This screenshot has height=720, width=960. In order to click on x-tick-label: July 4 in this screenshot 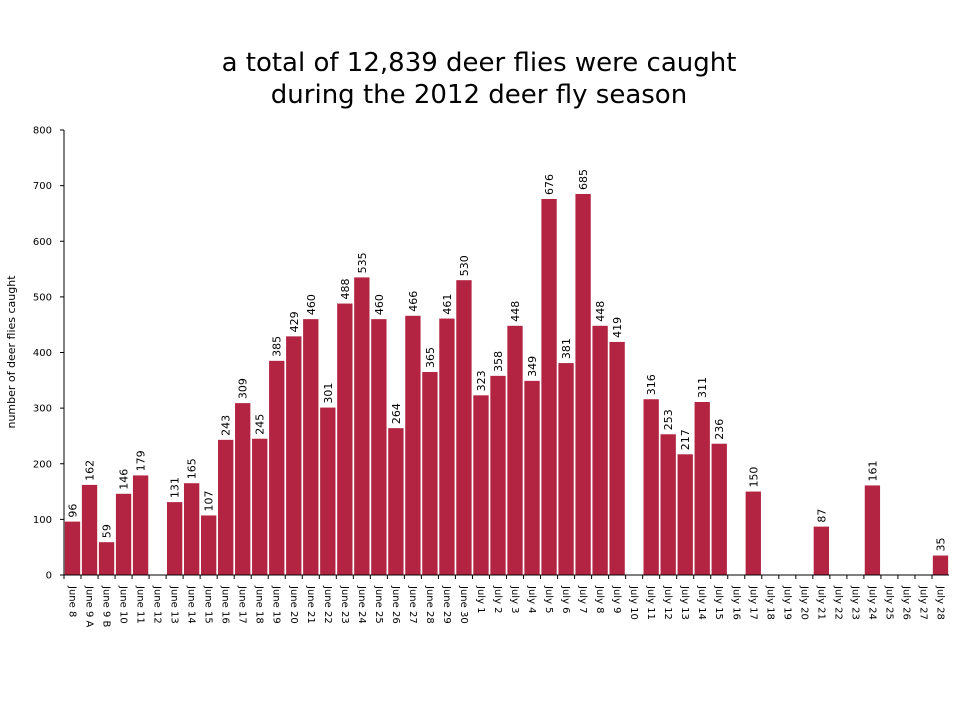, I will do `click(531, 599)`.